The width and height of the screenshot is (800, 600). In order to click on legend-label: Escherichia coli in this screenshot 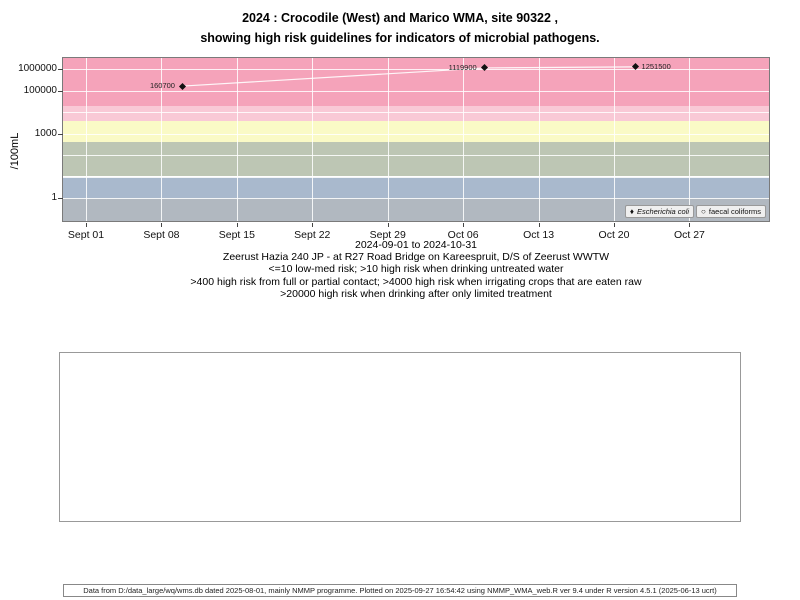, I will do `click(663, 211)`.